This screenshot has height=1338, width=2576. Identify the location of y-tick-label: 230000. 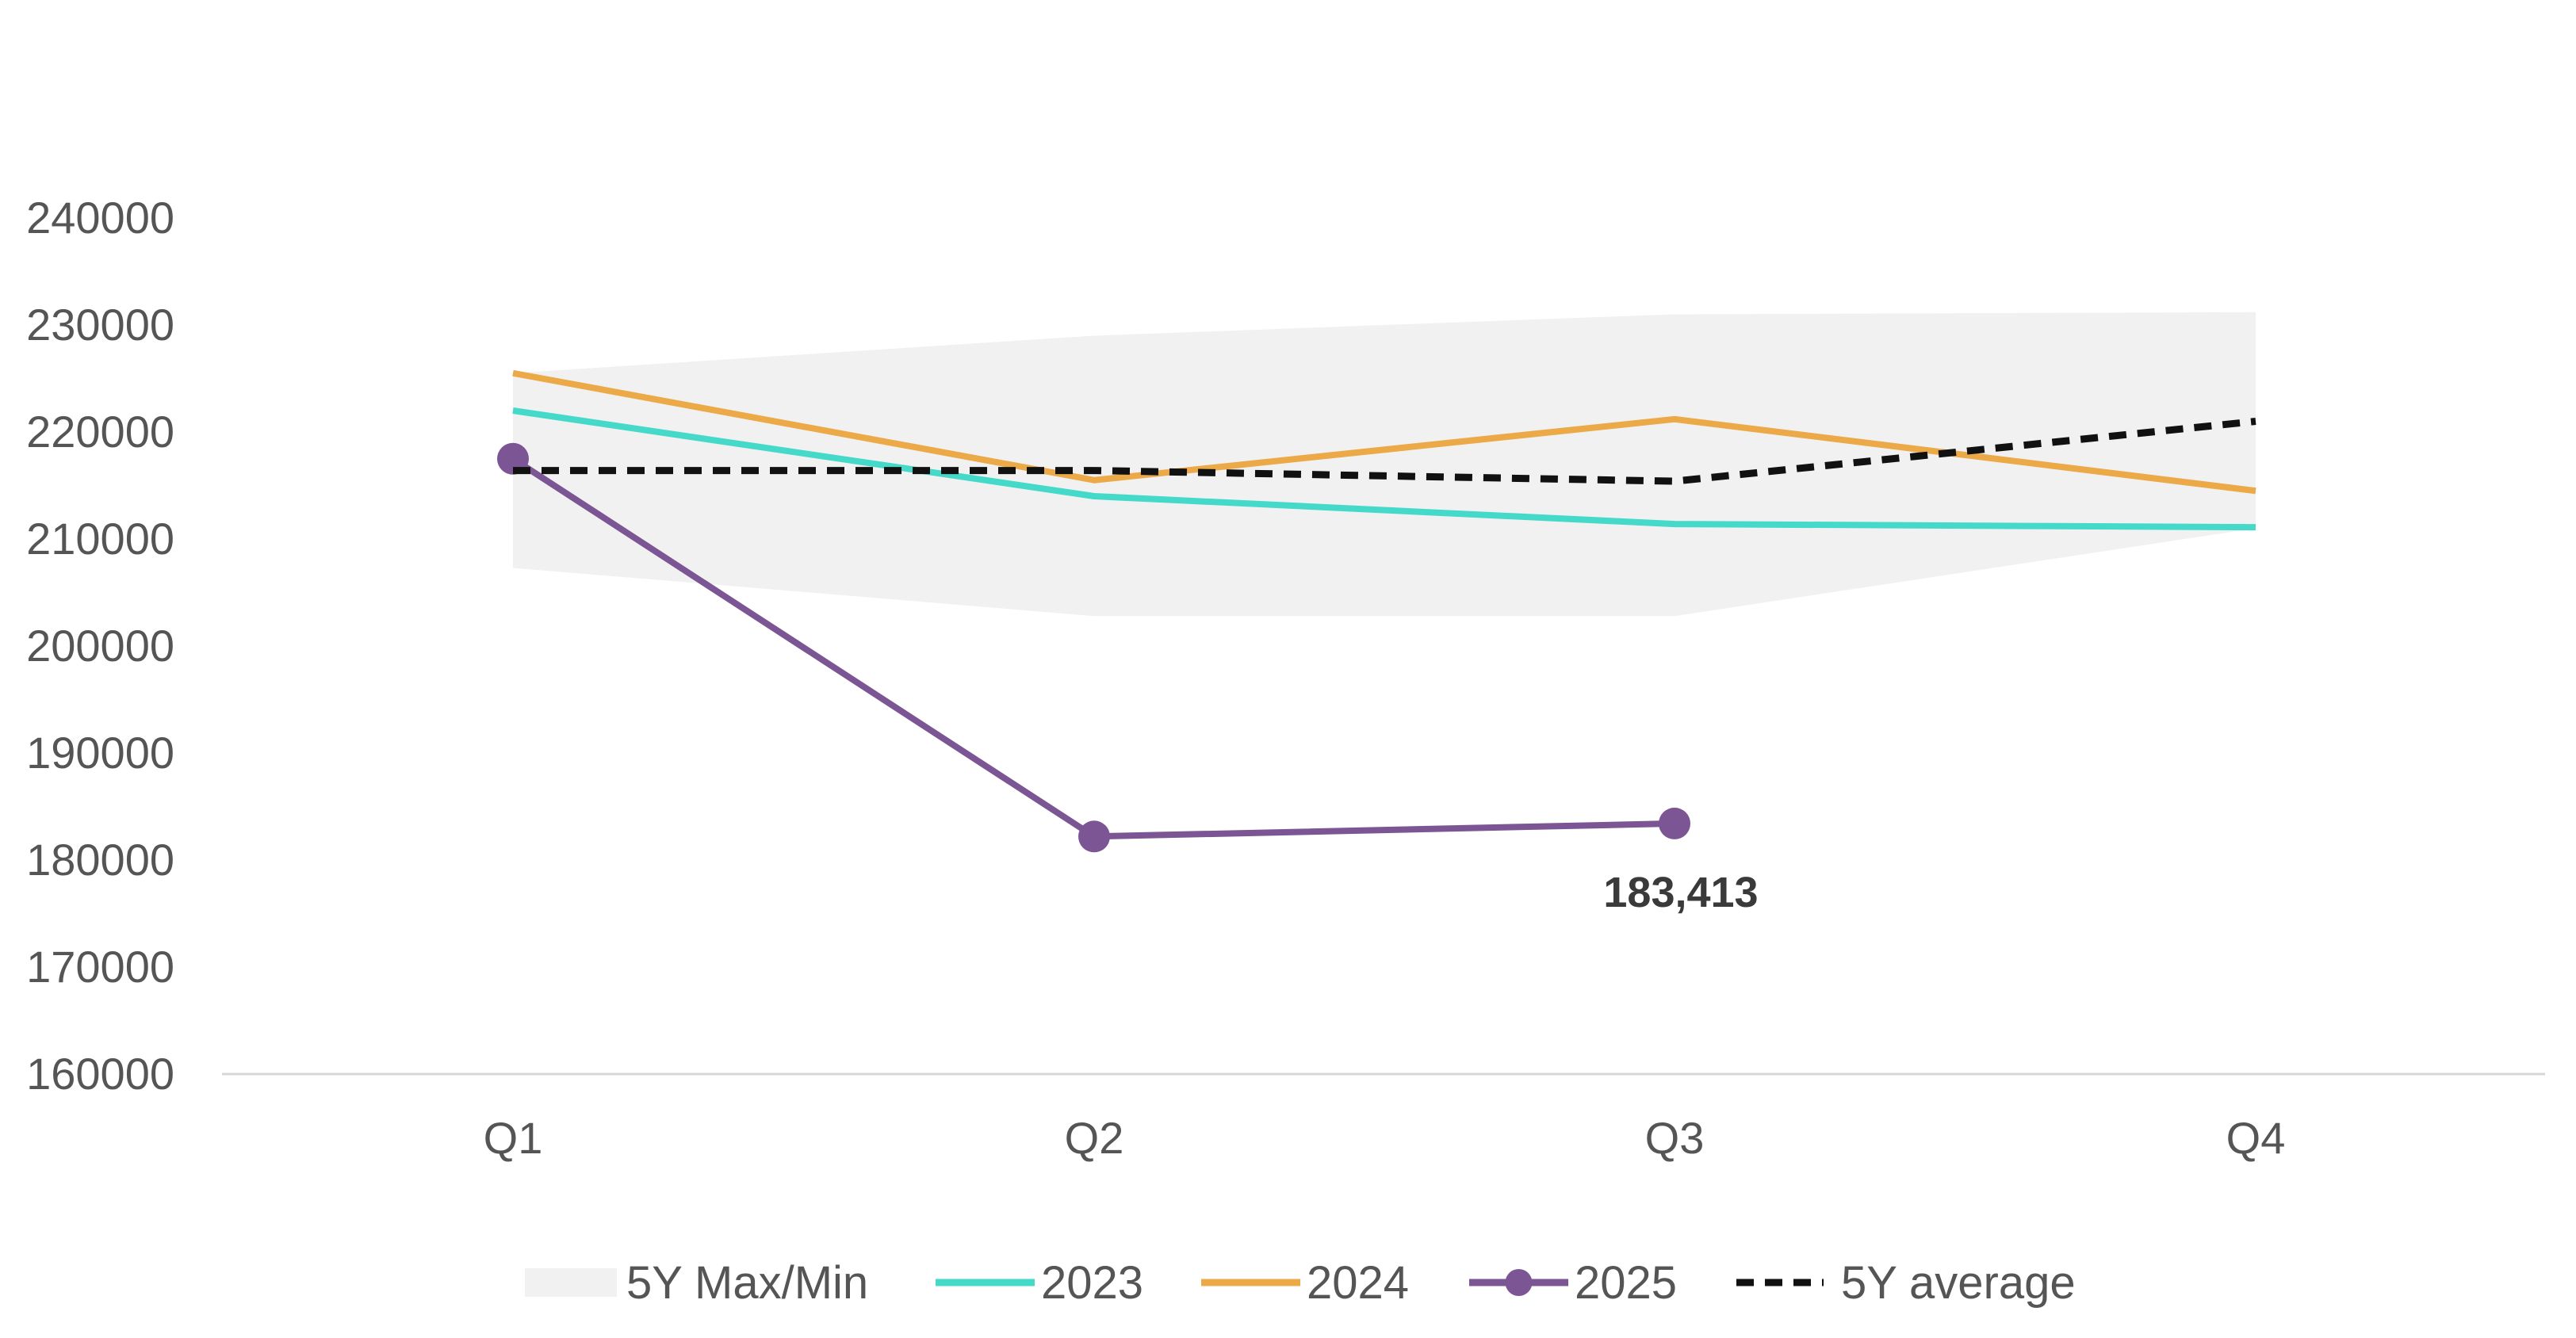
(100, 325).